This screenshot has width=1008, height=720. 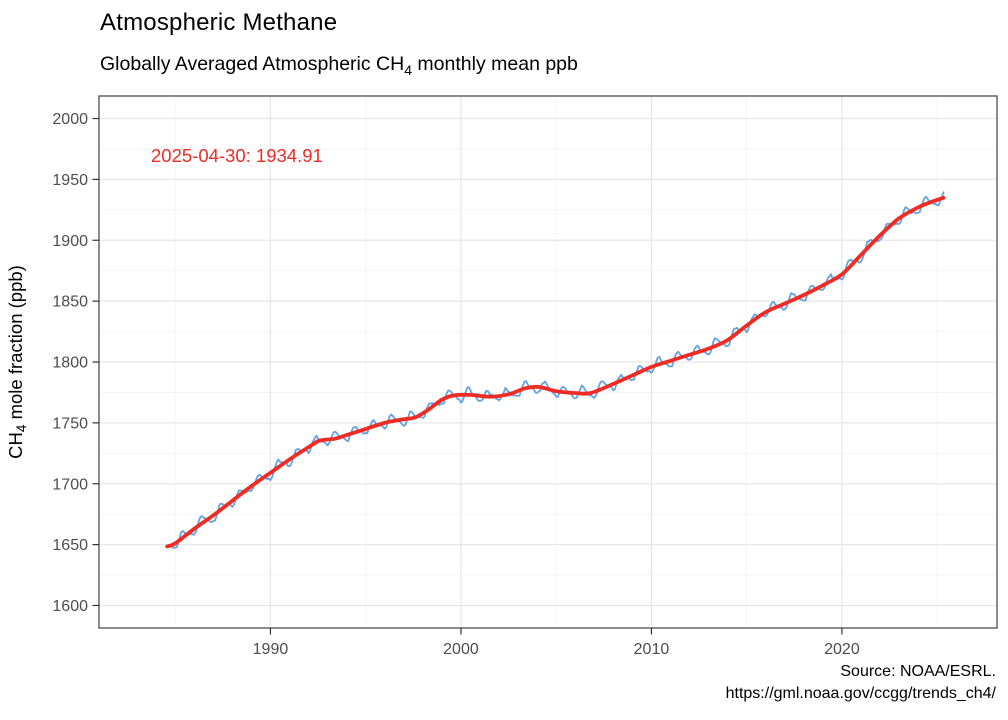 I want to click on x-tick-label: 2010, so click(x=652, y=649).